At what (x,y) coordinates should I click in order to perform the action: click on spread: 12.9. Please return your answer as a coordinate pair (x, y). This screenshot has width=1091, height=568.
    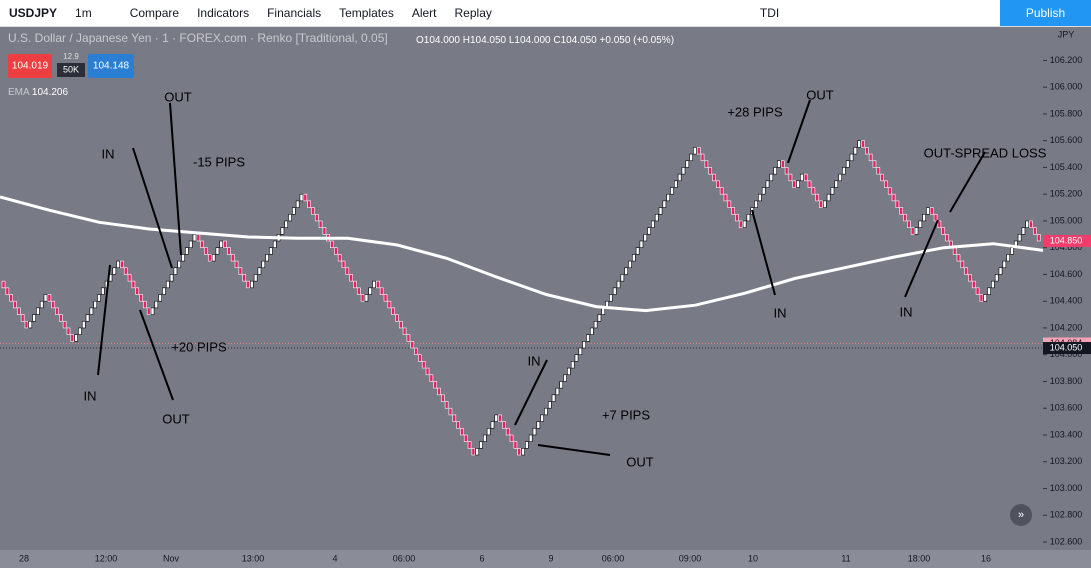
    Looking at the image, I should click on (71, 56).